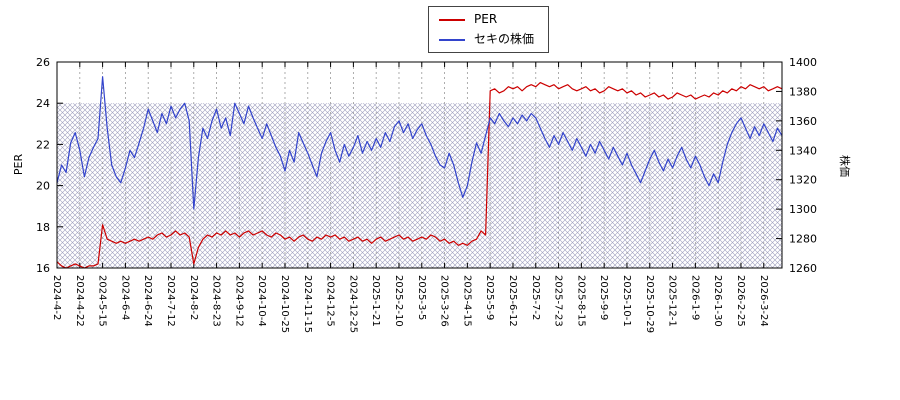 The image size is (900, 400). What do you see at coordinates (489, 297) in the screenshot?
I see `x-tick-label: 2025-5-9` at bounding box center [489, 297].